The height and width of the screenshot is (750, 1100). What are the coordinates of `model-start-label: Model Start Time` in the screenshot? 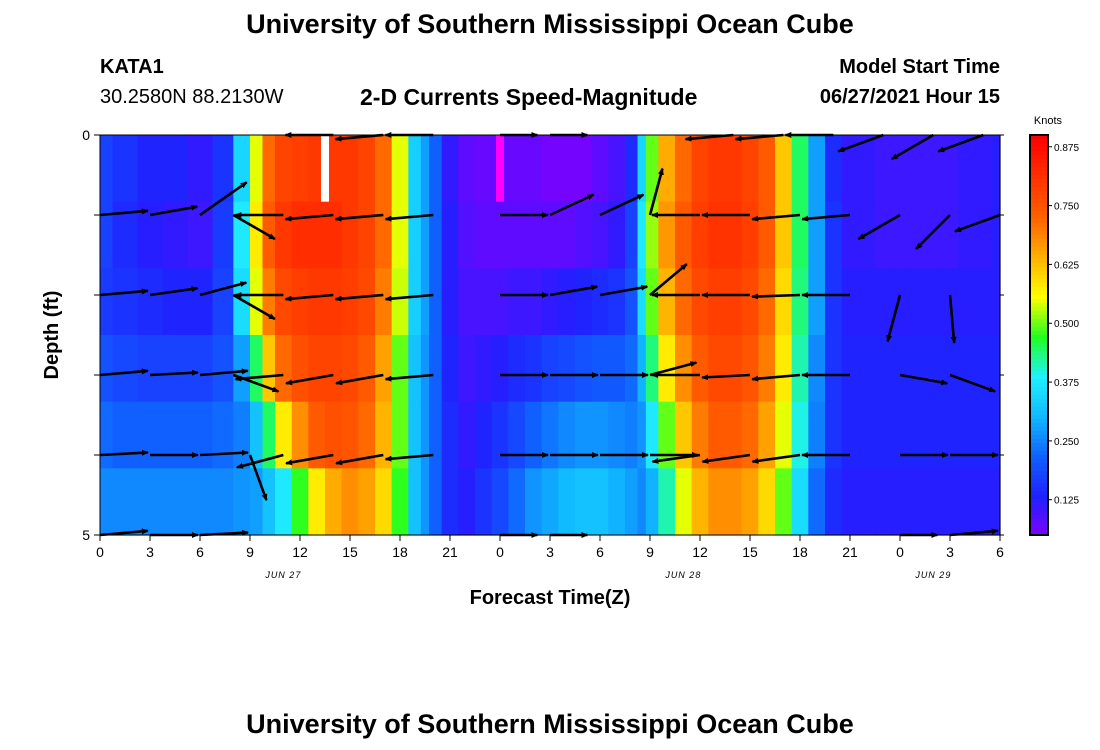 It's located at (919, 67).